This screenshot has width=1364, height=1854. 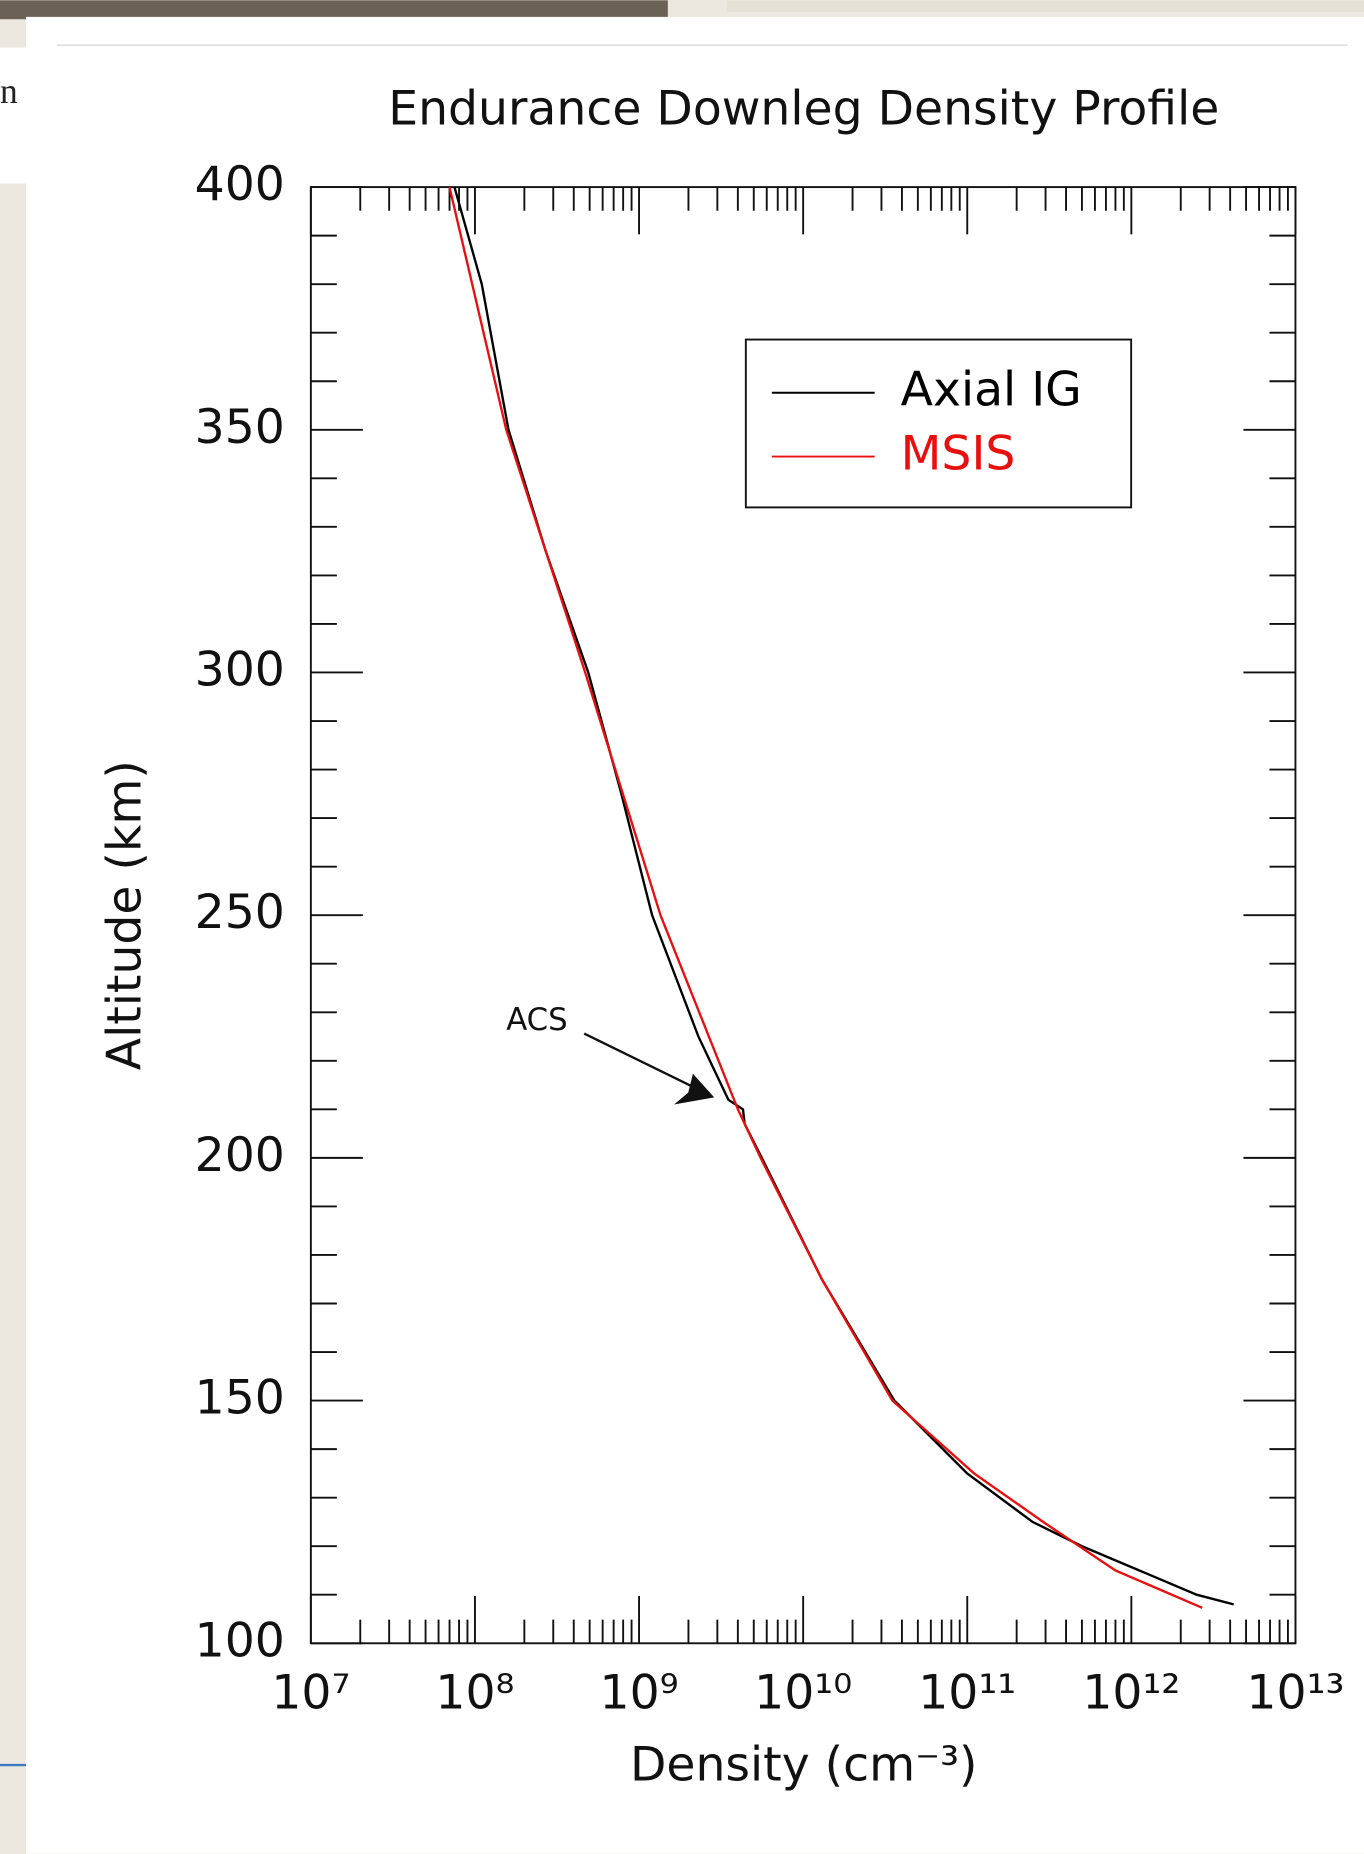 I want to click on y-tick-label: 250, so click(x=240, y=912).